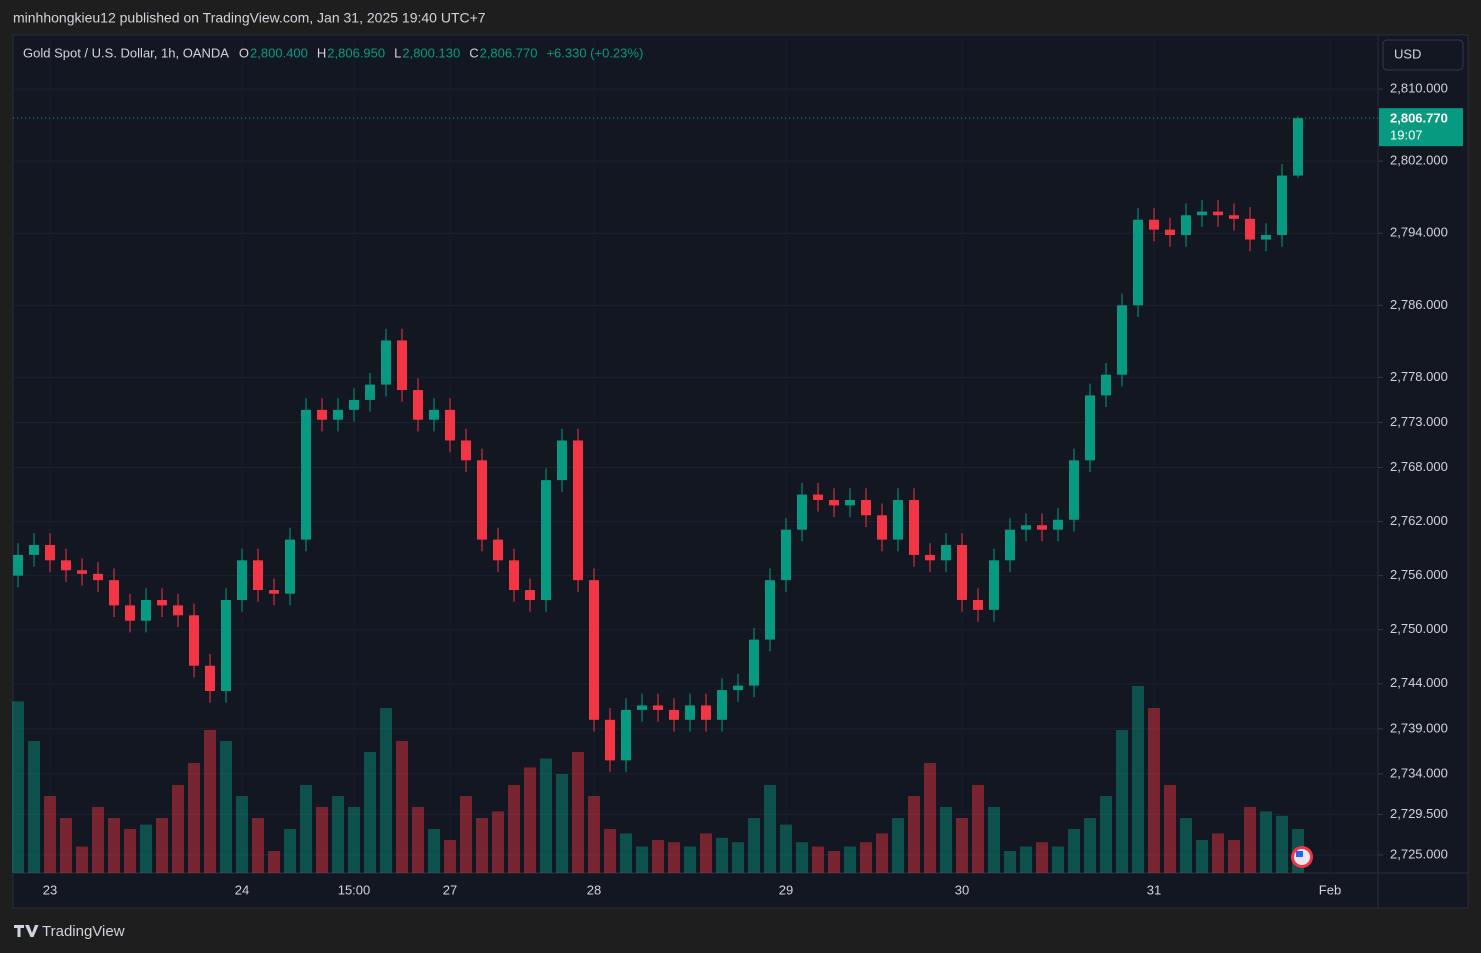 Image resolution: width=1481 pixels, height=953 pixels. I want to click on y-tick-label: 2,802.000, so click(1419, 160).